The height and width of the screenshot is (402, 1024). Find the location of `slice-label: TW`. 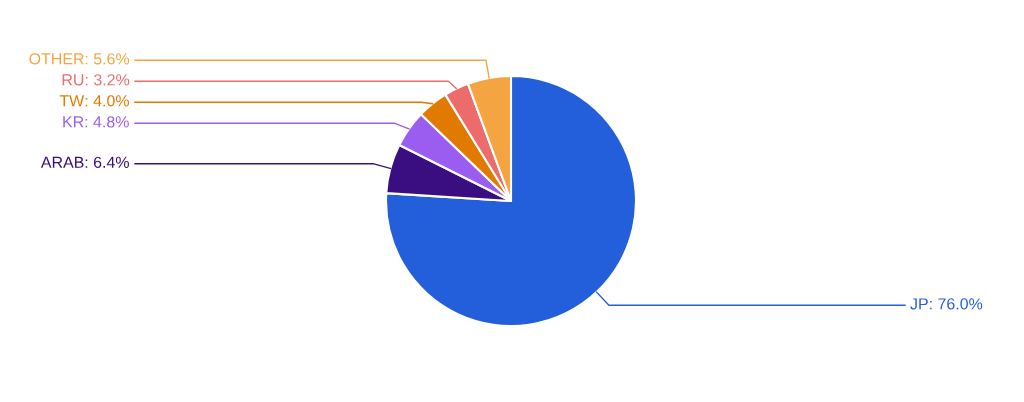

slice-label: TW is located at coordinates (72, 101).